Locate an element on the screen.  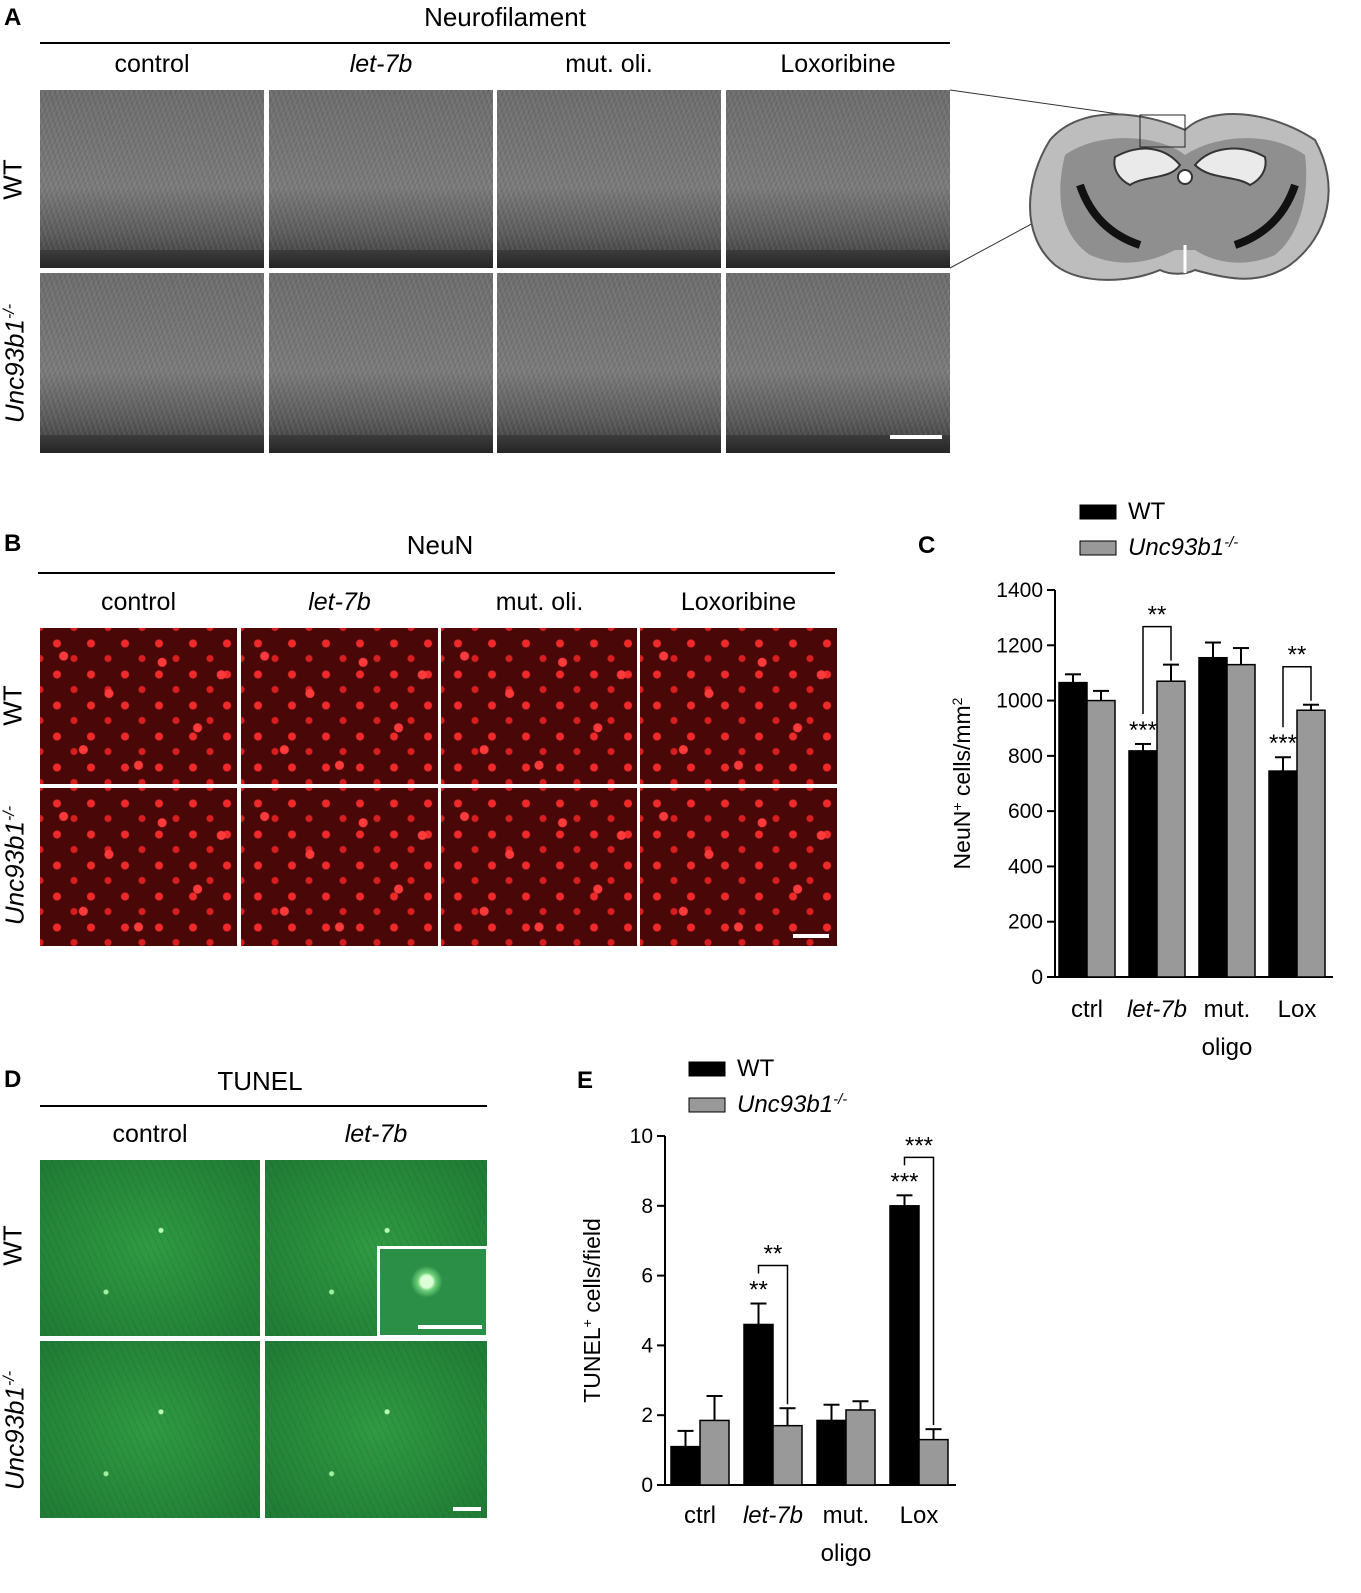
panel-d-row-unc: Unc93b1-/- is located at coordinates (15, 1431).